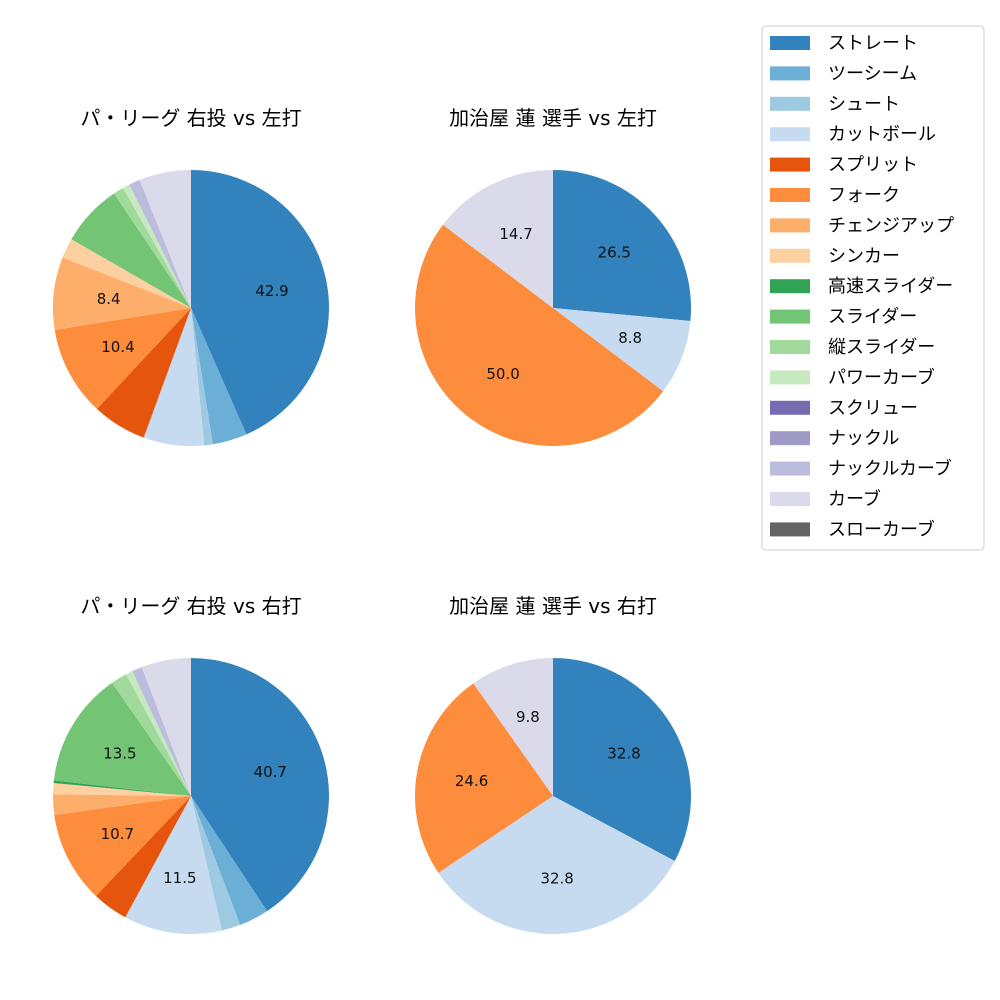 Image resolution: width=1000 pixels, height=1000 pixels. Describe the element at coordinates (873, 165) in the screenshot. I see `legend-label-5: スプリット` at that location.